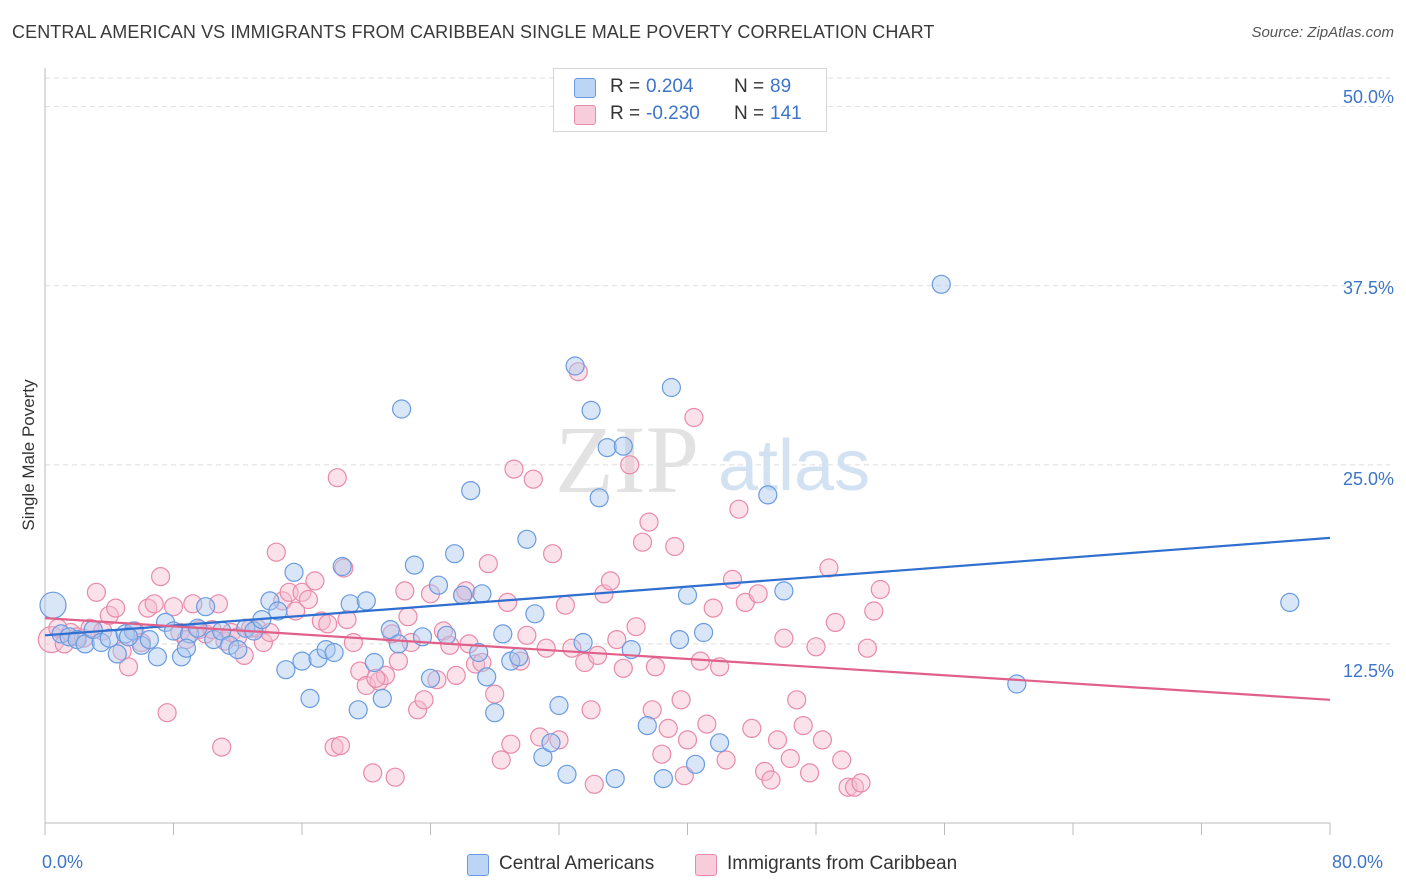 This screenshot has width=1406, height=892. What do you see at coordinates (673, 113) in the screenshot?
I see `legend-r-value: -0.230` at bounding box center [673, 113].